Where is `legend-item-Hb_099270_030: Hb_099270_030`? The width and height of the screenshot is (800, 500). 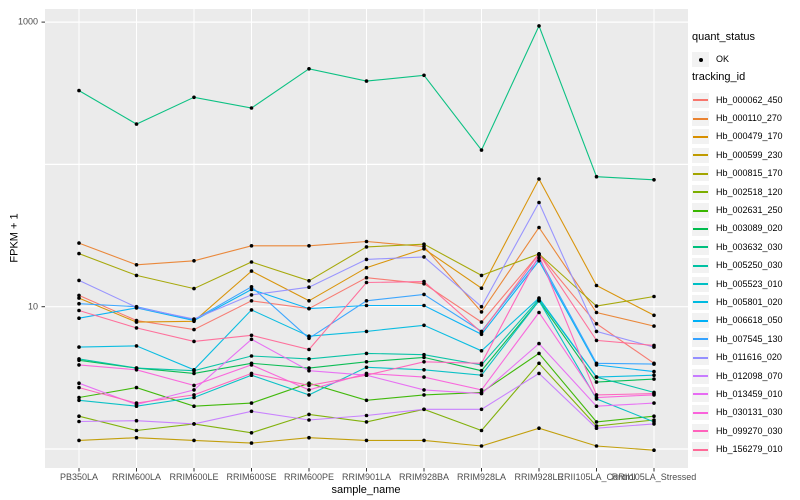
legend-item-Hb_099270_030: Hb_099270_030 is located at coordinates (737, 431).